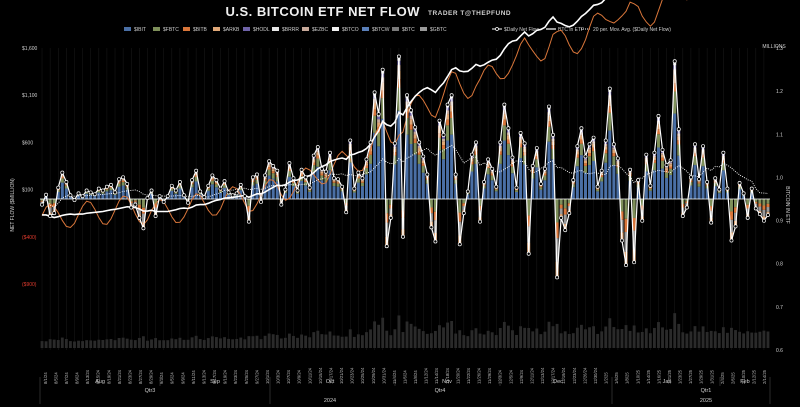  I want to click on legend-label: $BTC, so click(408, 30).